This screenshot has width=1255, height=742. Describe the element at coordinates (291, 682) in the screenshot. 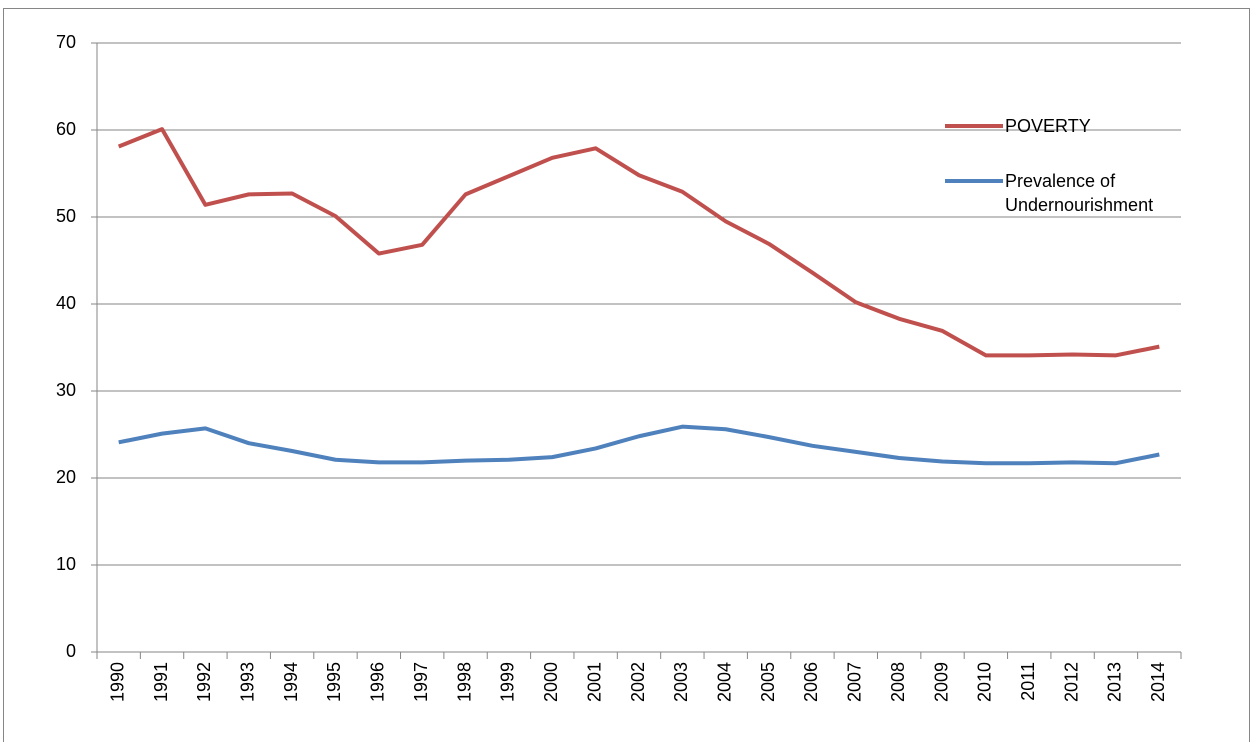

I see `x-tick-label: 1994` at that location.